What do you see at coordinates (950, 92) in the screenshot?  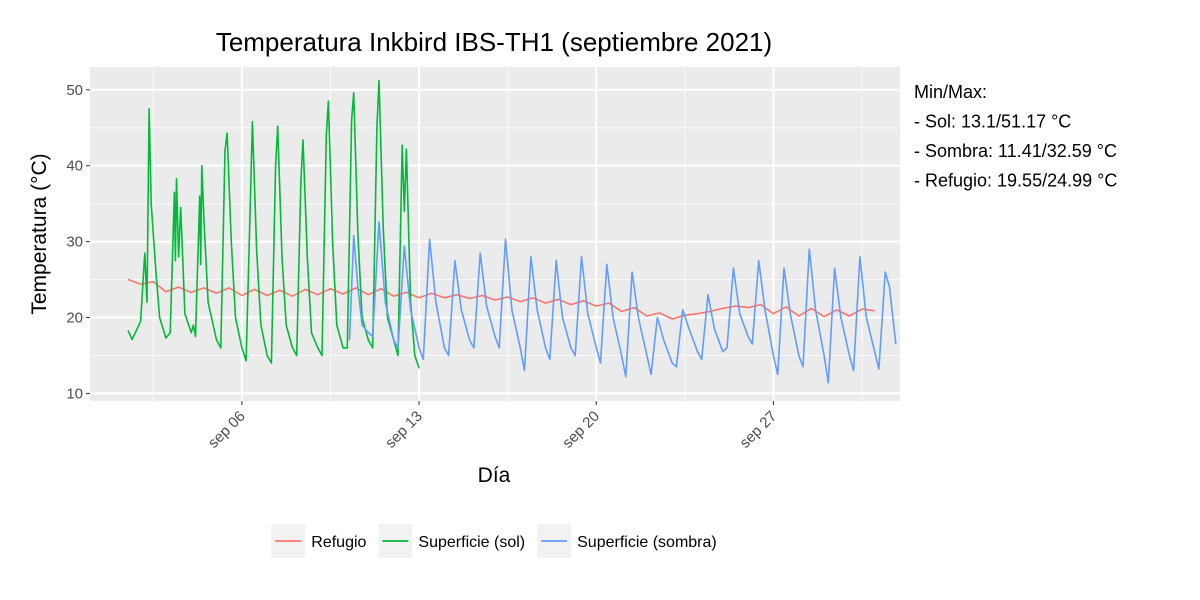 I see `annotation-line: Min/Max:` at bounding box center [950, 92].